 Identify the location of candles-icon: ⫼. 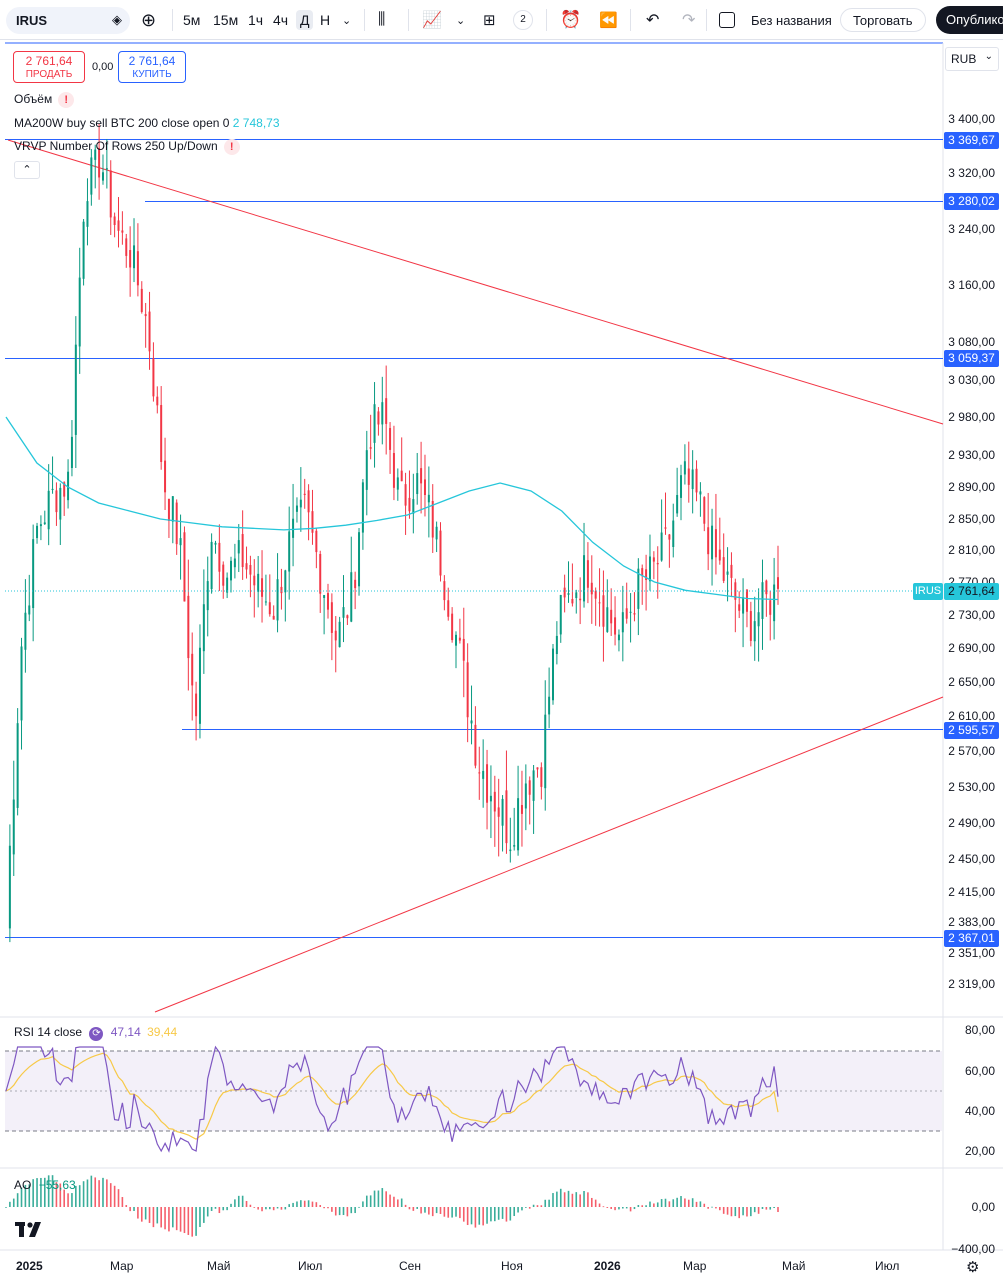
(382, 19).